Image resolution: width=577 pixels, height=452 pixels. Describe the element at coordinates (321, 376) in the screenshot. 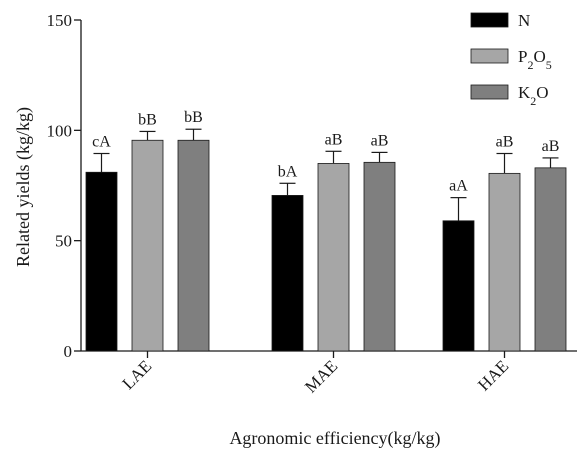

I see `x-tick-label: MAE` at that location.